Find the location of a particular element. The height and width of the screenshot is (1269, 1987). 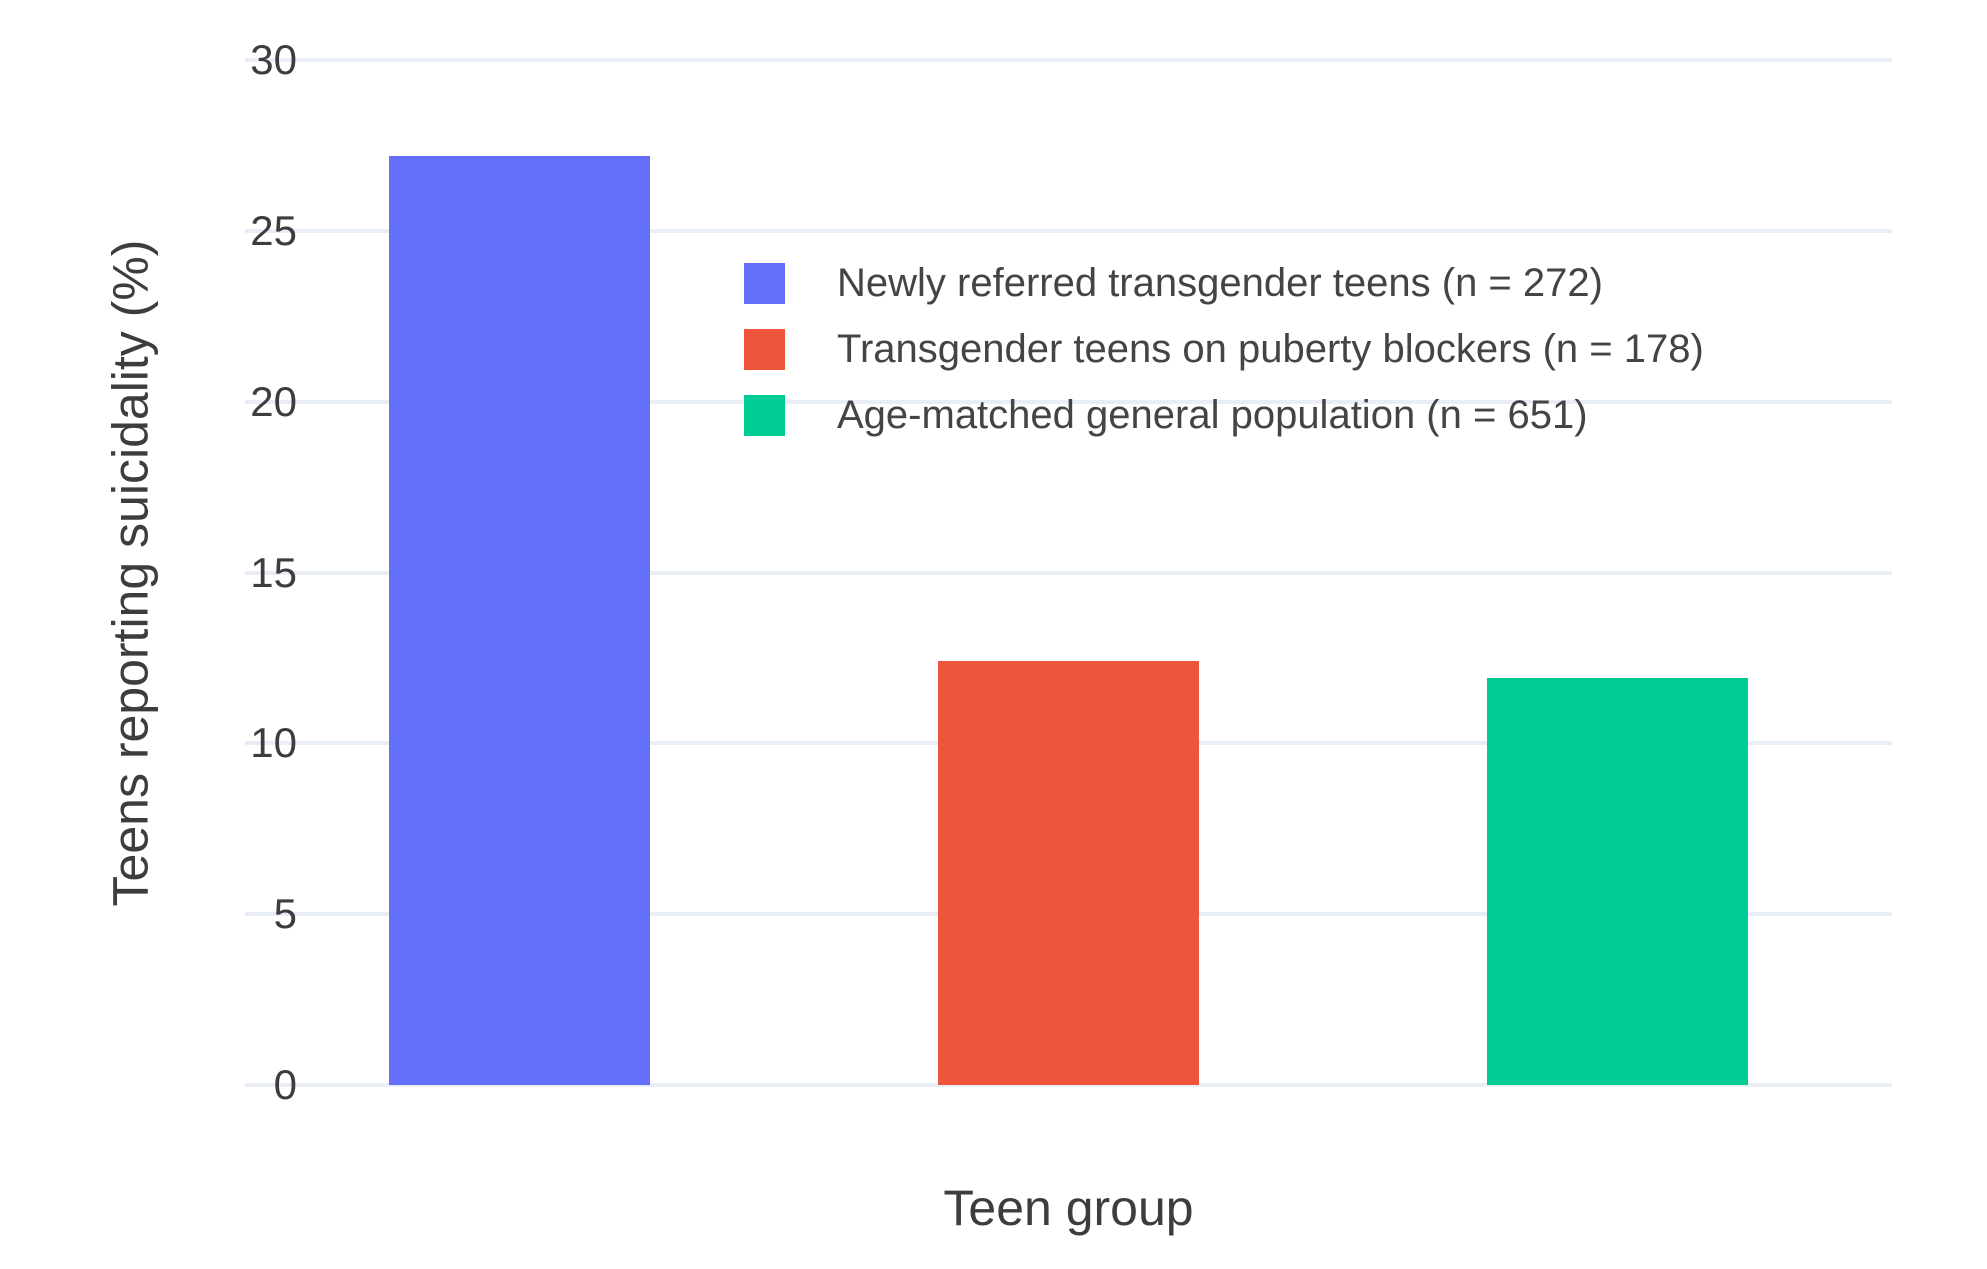

y-tick-label-0: 0 is located at coordinates (285, 1084).